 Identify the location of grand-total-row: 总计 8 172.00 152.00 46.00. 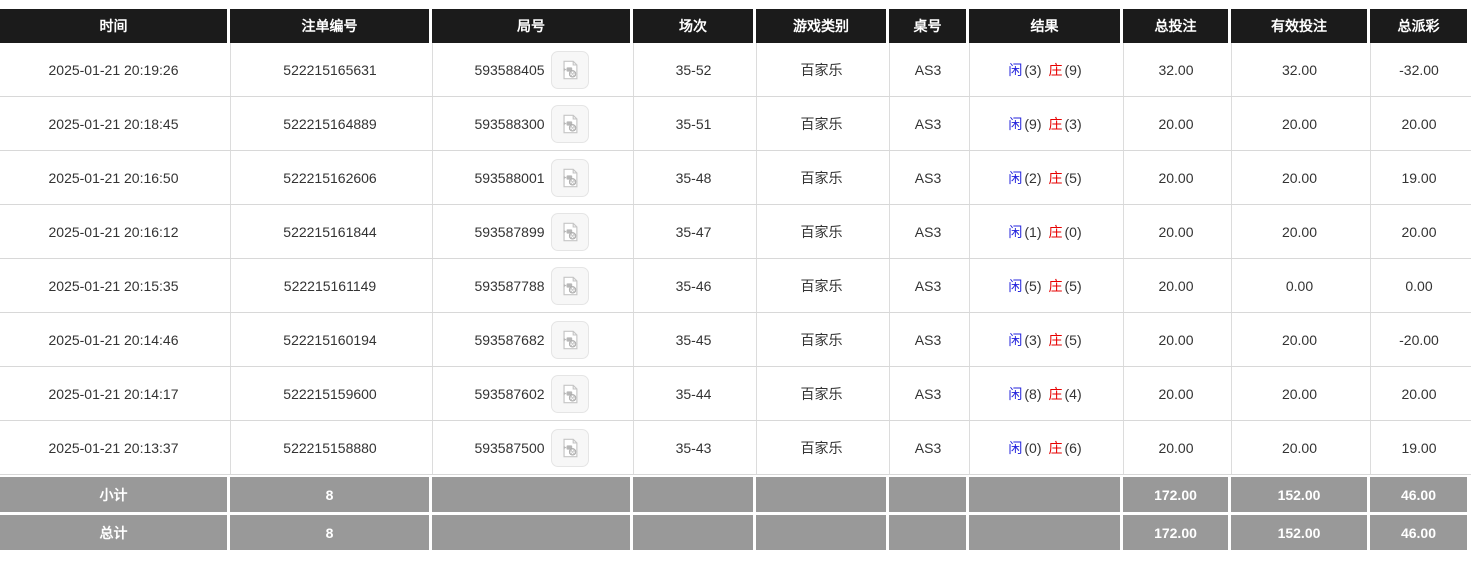
(735, 532).